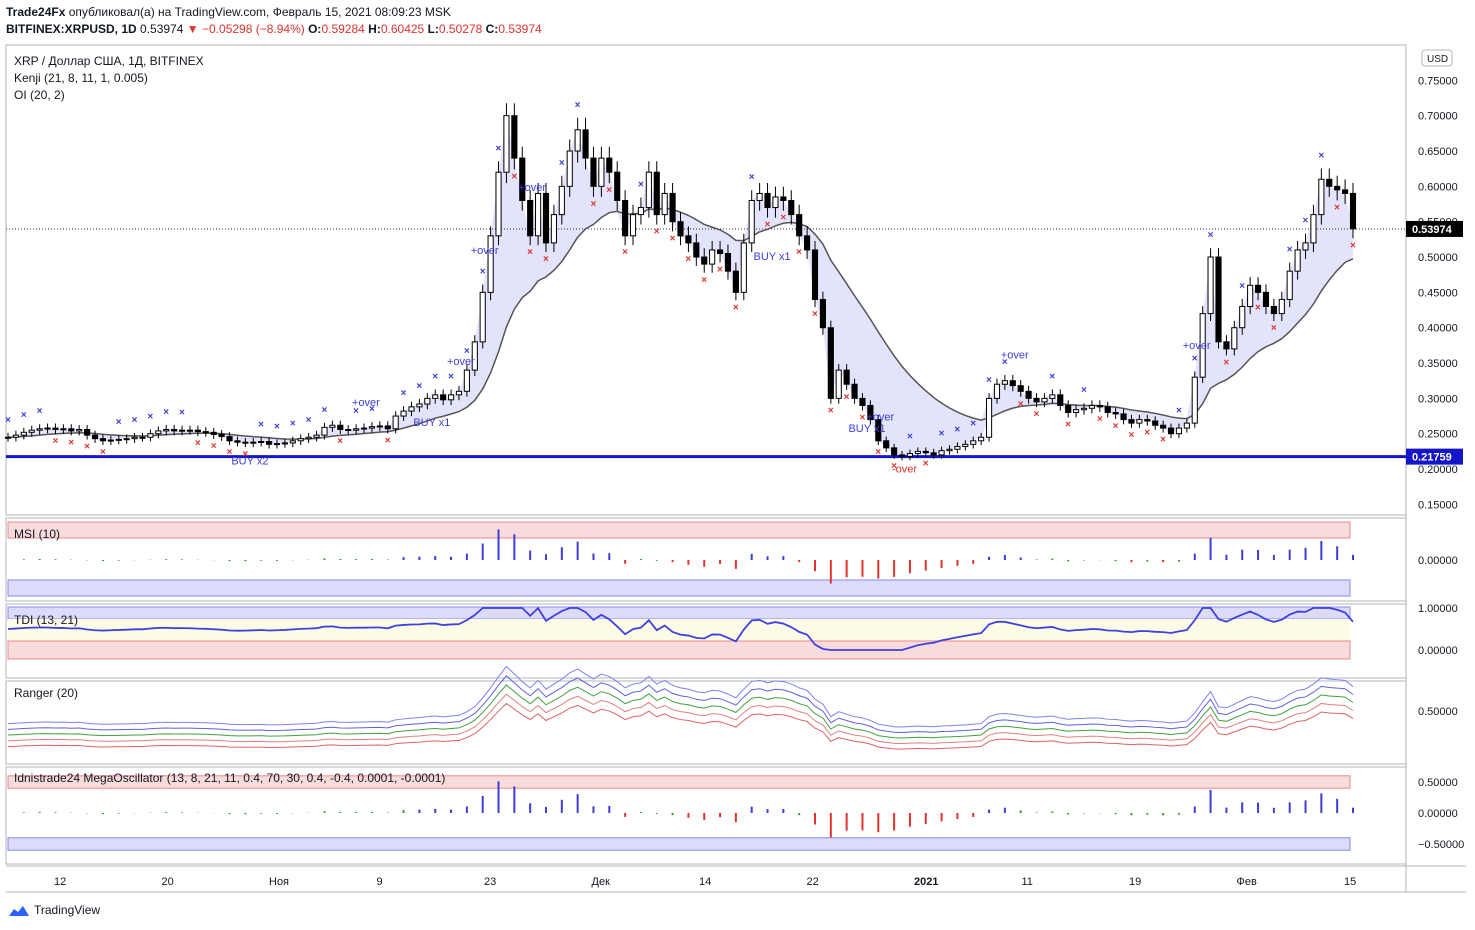 The image size is (1475, 930). I want to click on over-signal-label: -over, so click(904, 470).